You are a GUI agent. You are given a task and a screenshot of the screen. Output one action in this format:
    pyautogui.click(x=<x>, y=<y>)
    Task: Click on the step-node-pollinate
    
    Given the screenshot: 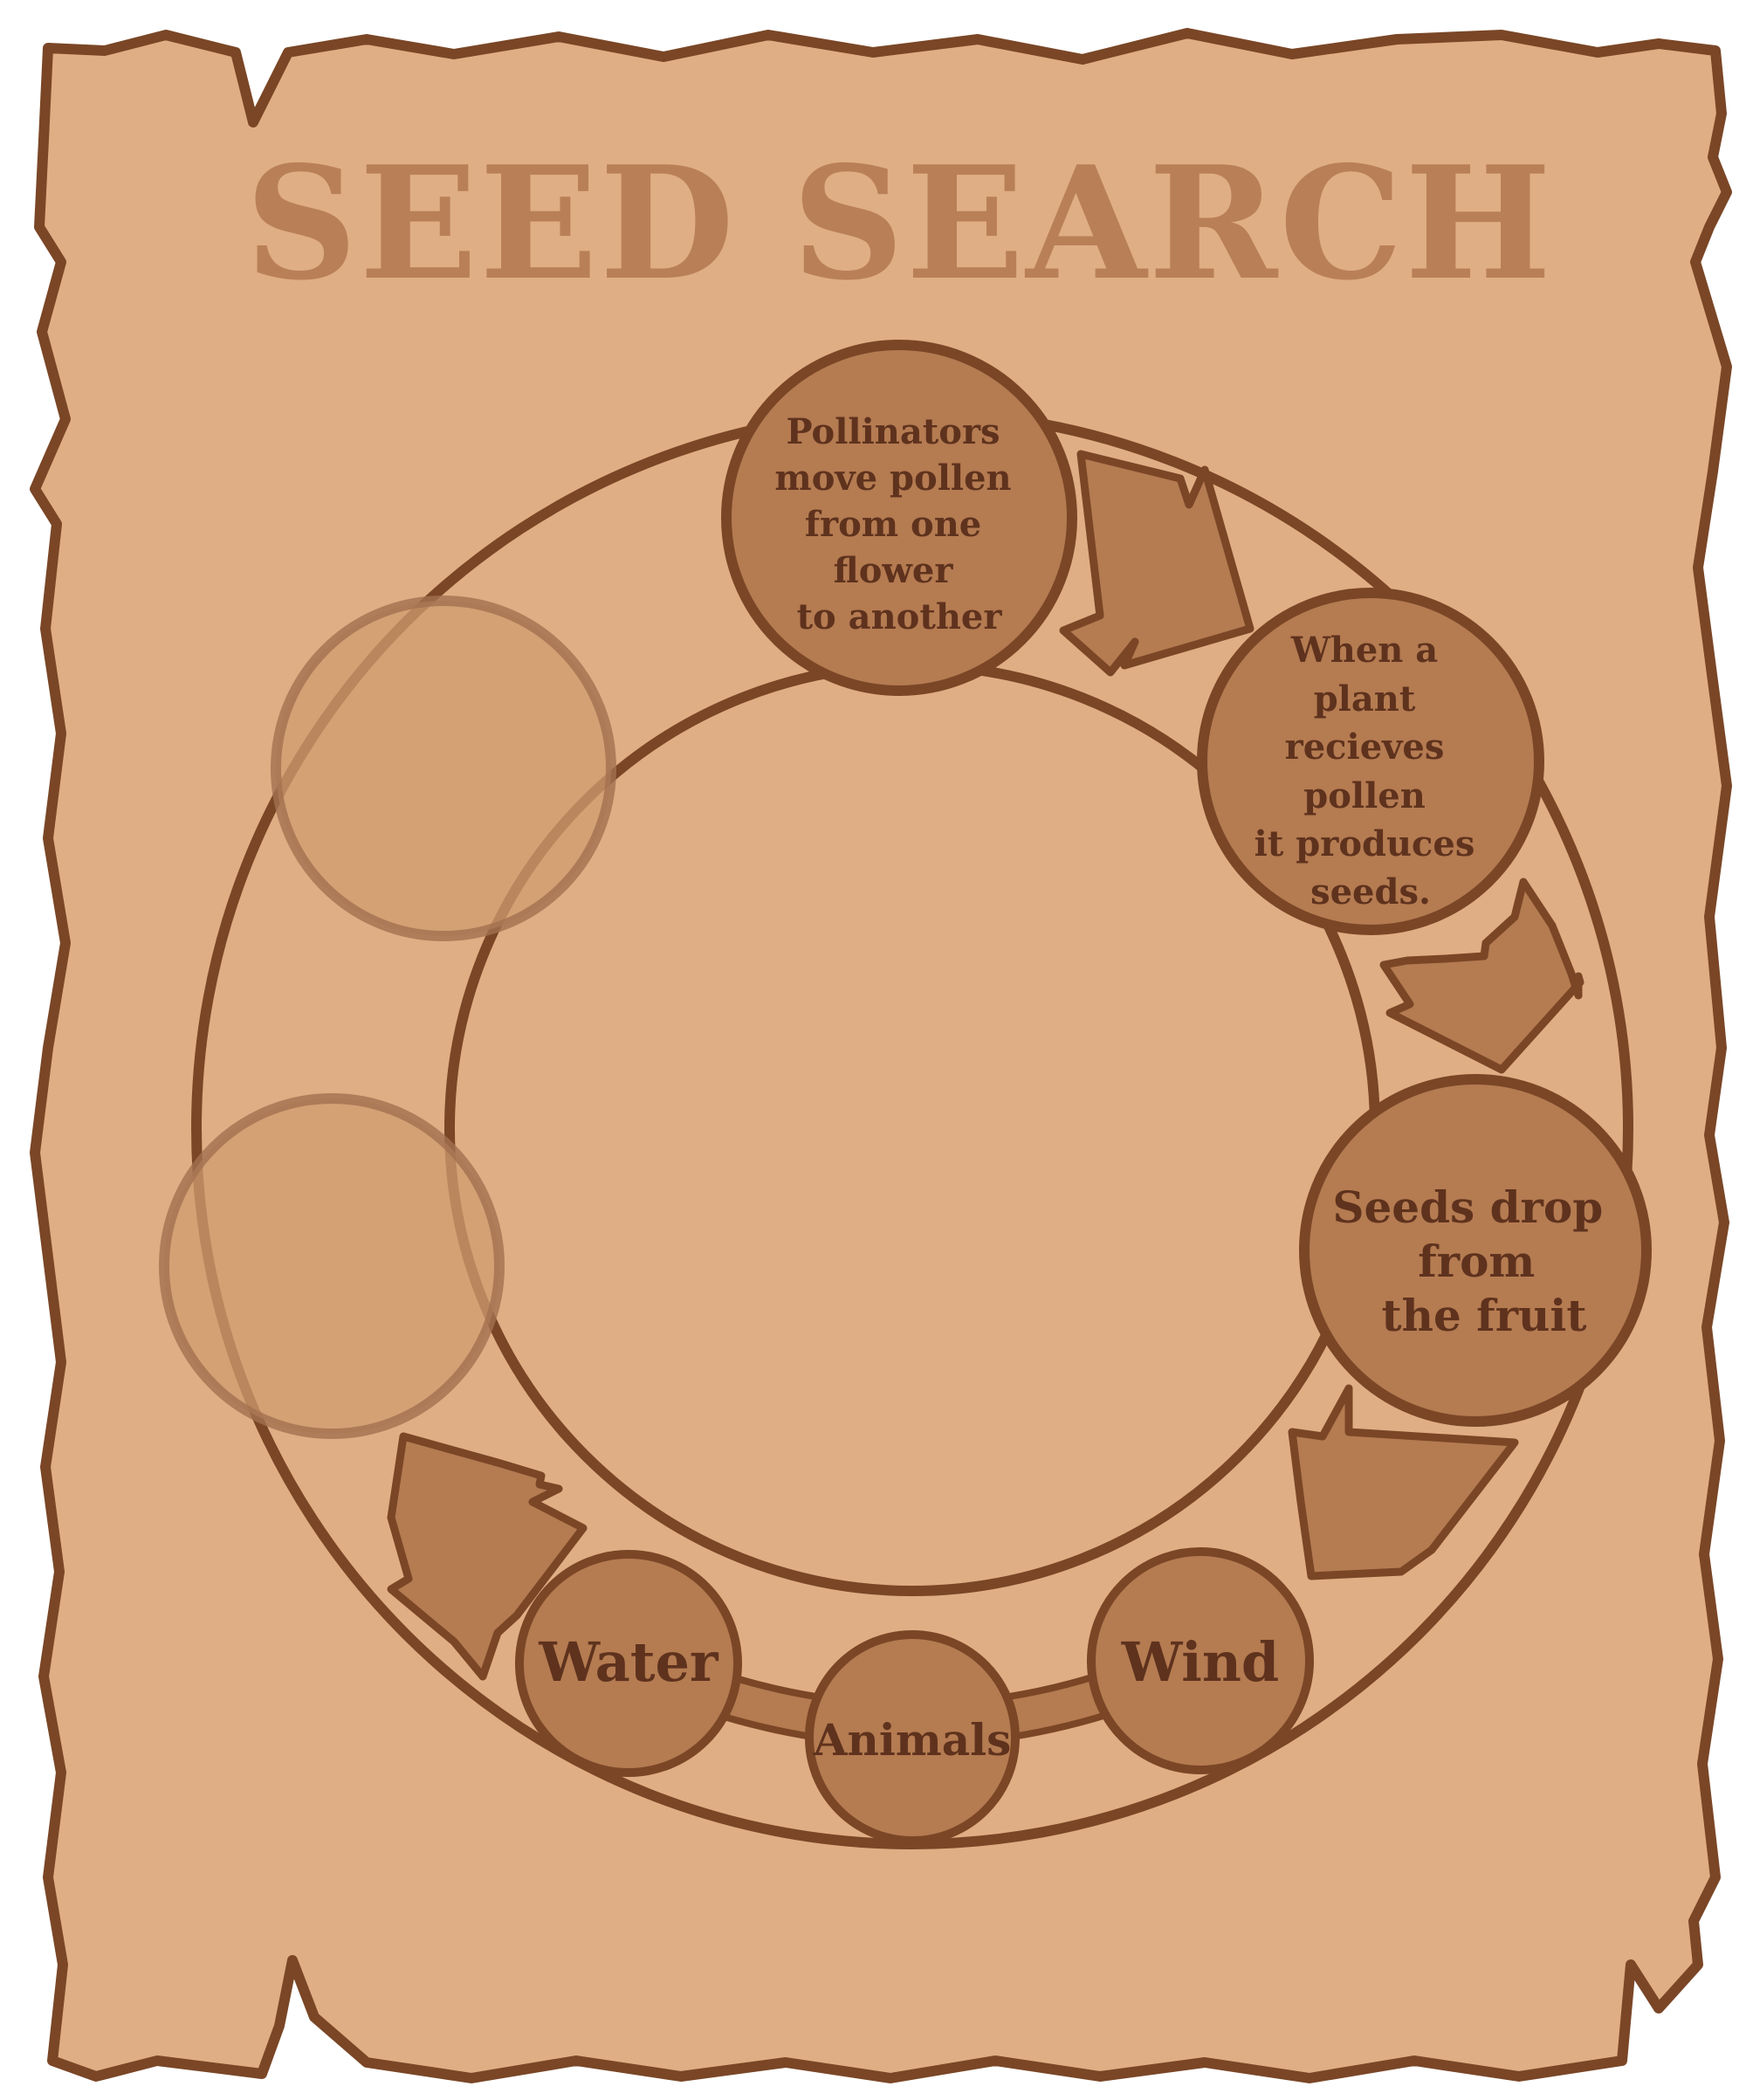 What is the action you would take?
    pyautogui.click(x=899, y=518)
    